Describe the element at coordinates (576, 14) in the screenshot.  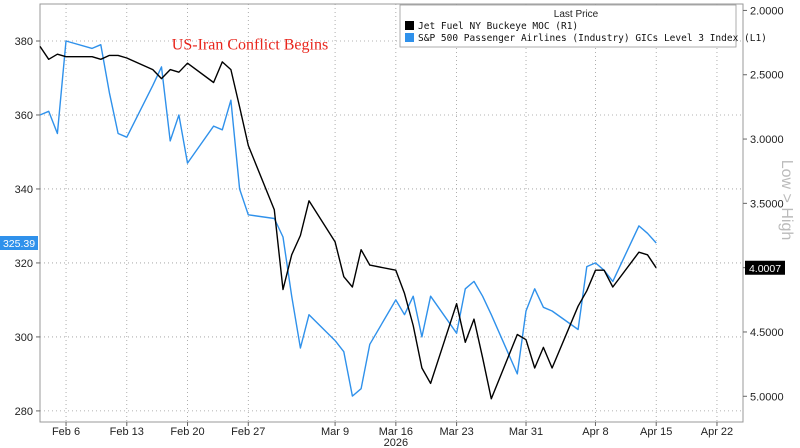
I see `legend-title: Last Price` at that location.